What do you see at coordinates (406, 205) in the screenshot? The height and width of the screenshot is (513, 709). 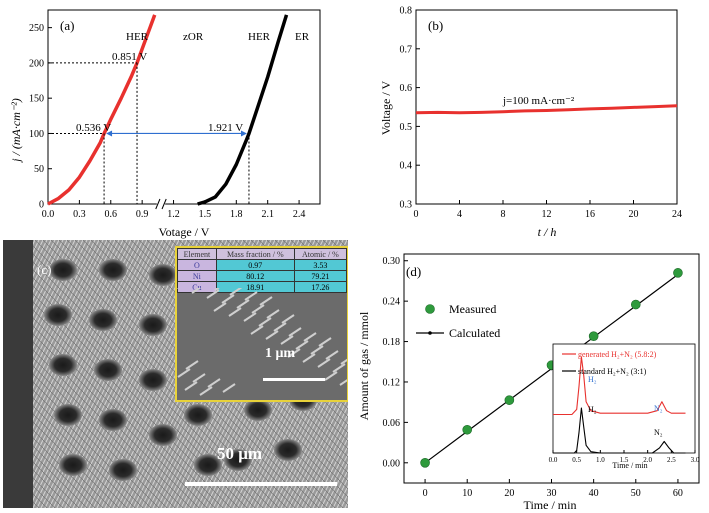 I see `y-tick-label: 0.3` at bounding box center [406, 205].